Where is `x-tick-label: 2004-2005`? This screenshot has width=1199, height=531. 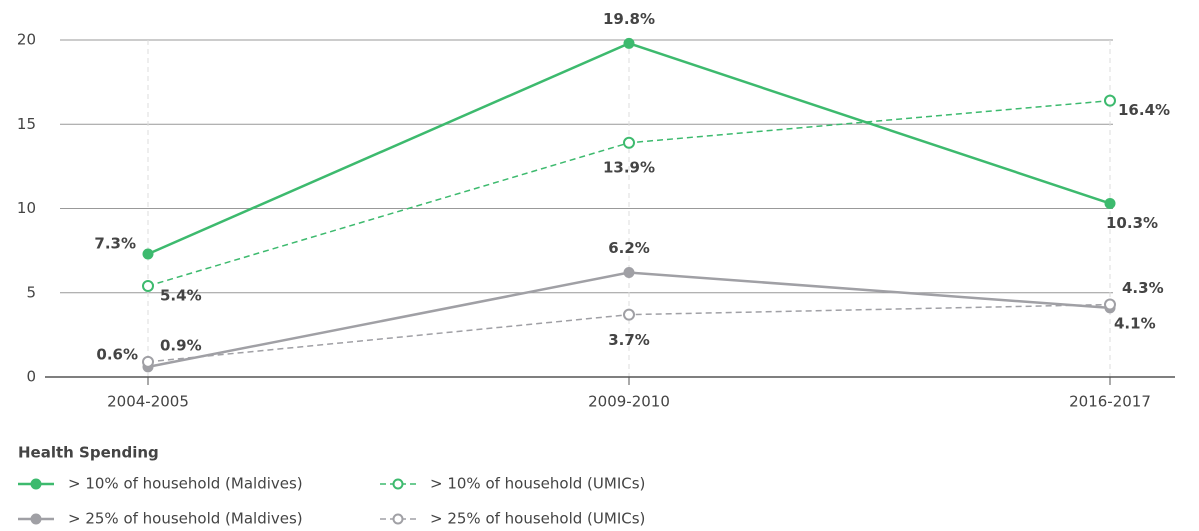
x-tick-label: 2004-2005 is located at coordinates (148, 402).